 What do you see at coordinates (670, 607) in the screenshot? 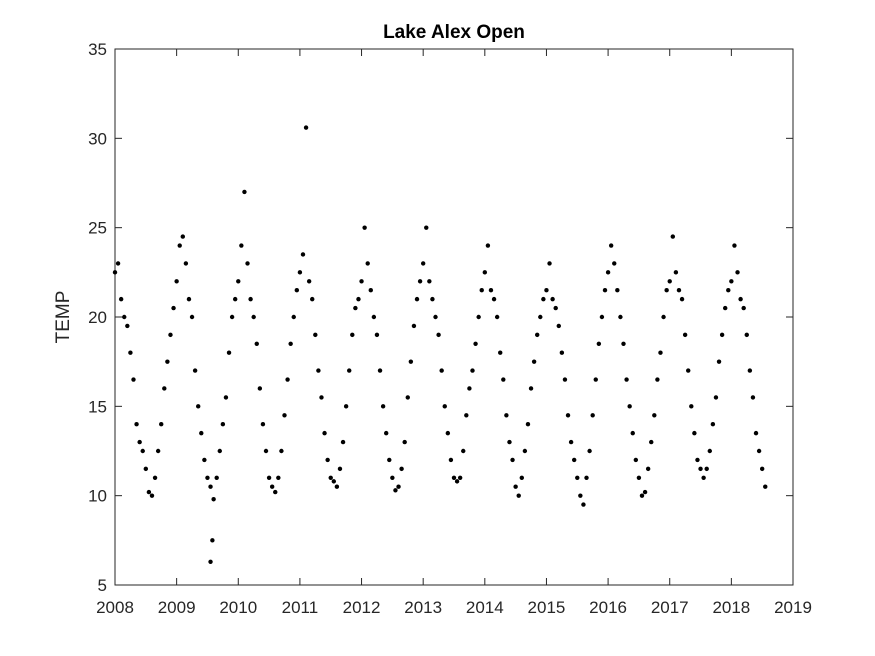
I see `x-tick-label: 2017` at bounding box center [670, 607].